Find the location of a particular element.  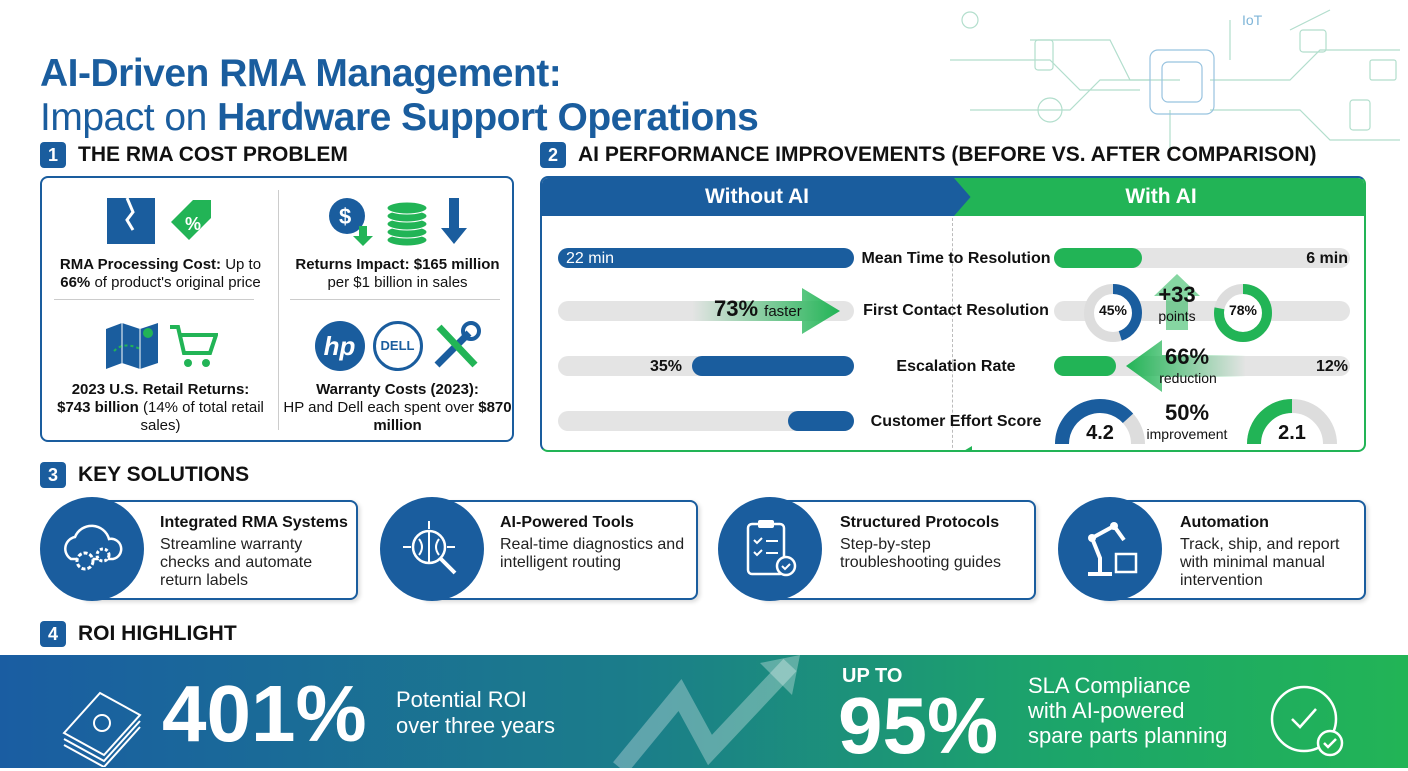

solution-title: AI-Powered Tools is located at coordinates (567, 522).